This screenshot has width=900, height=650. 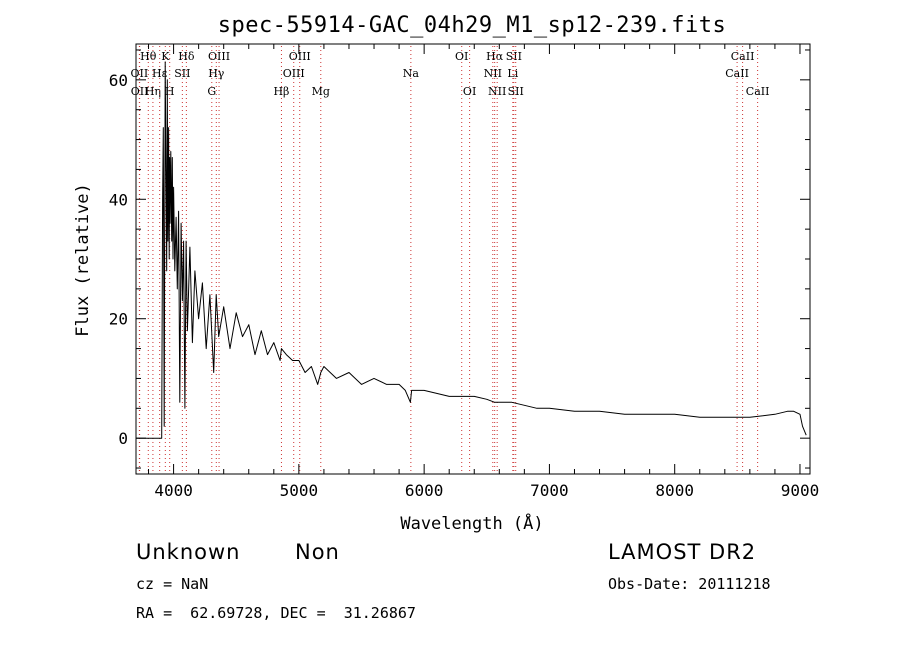 I want to click on line-marker-label: Hα, so click(x=495, y=56).